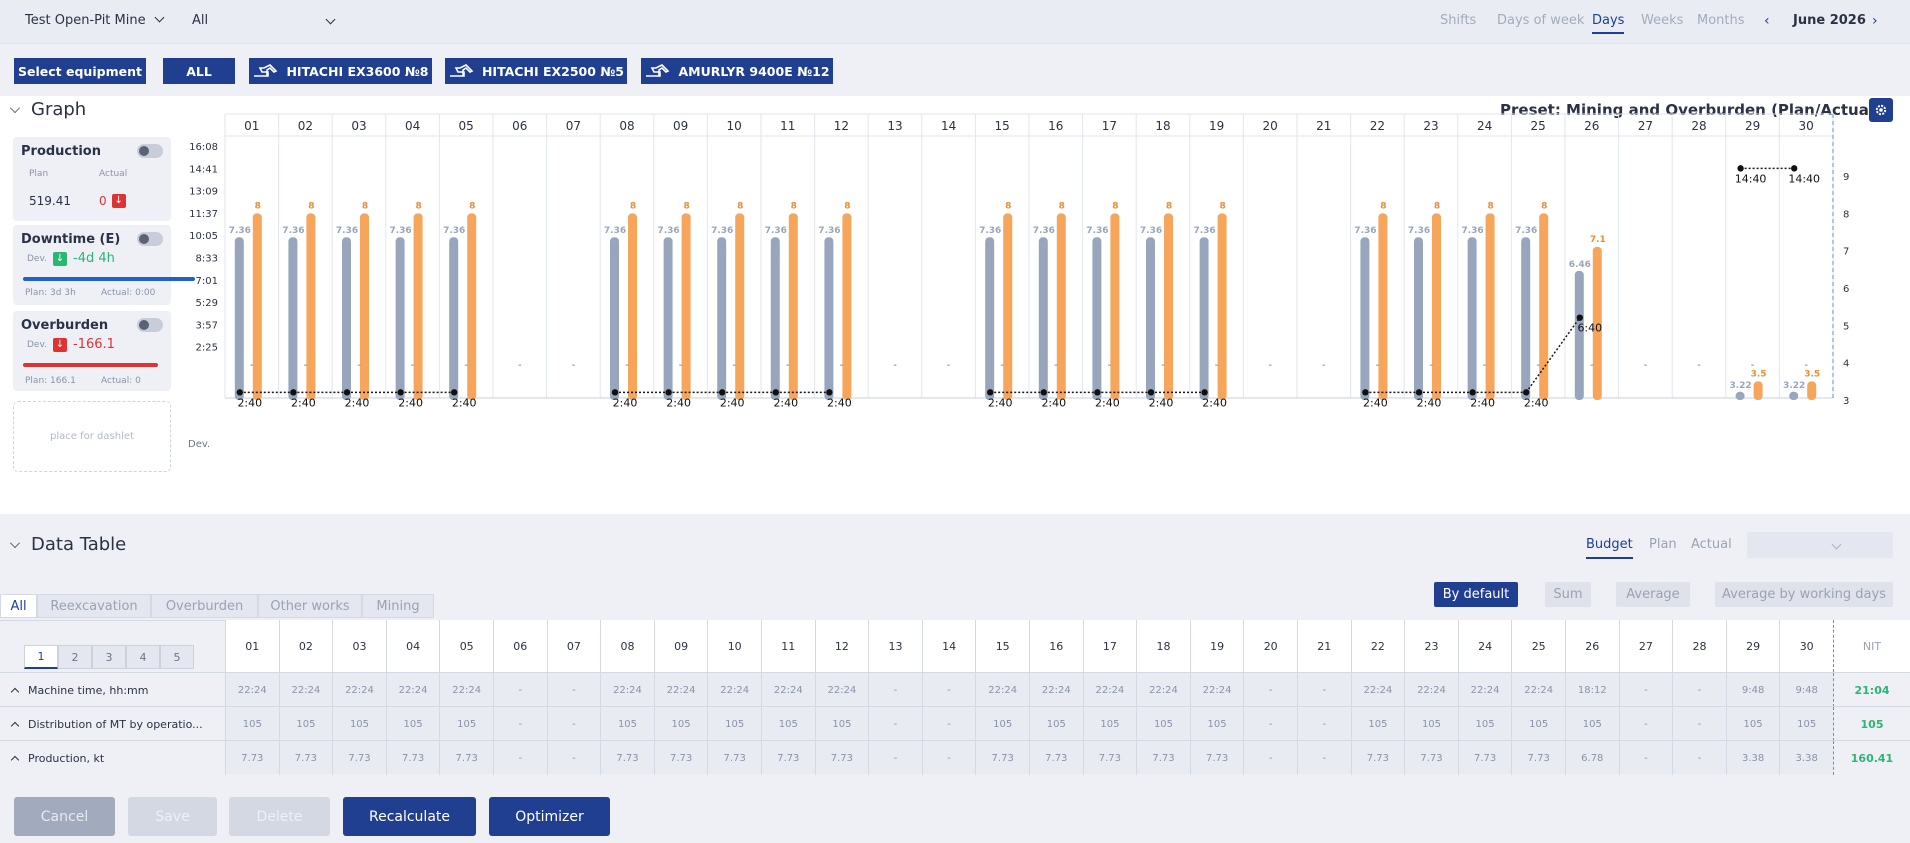 This screenshot has width=1910, height=843. I want to click on period-shifts: Shifts, so click(1458, 20).